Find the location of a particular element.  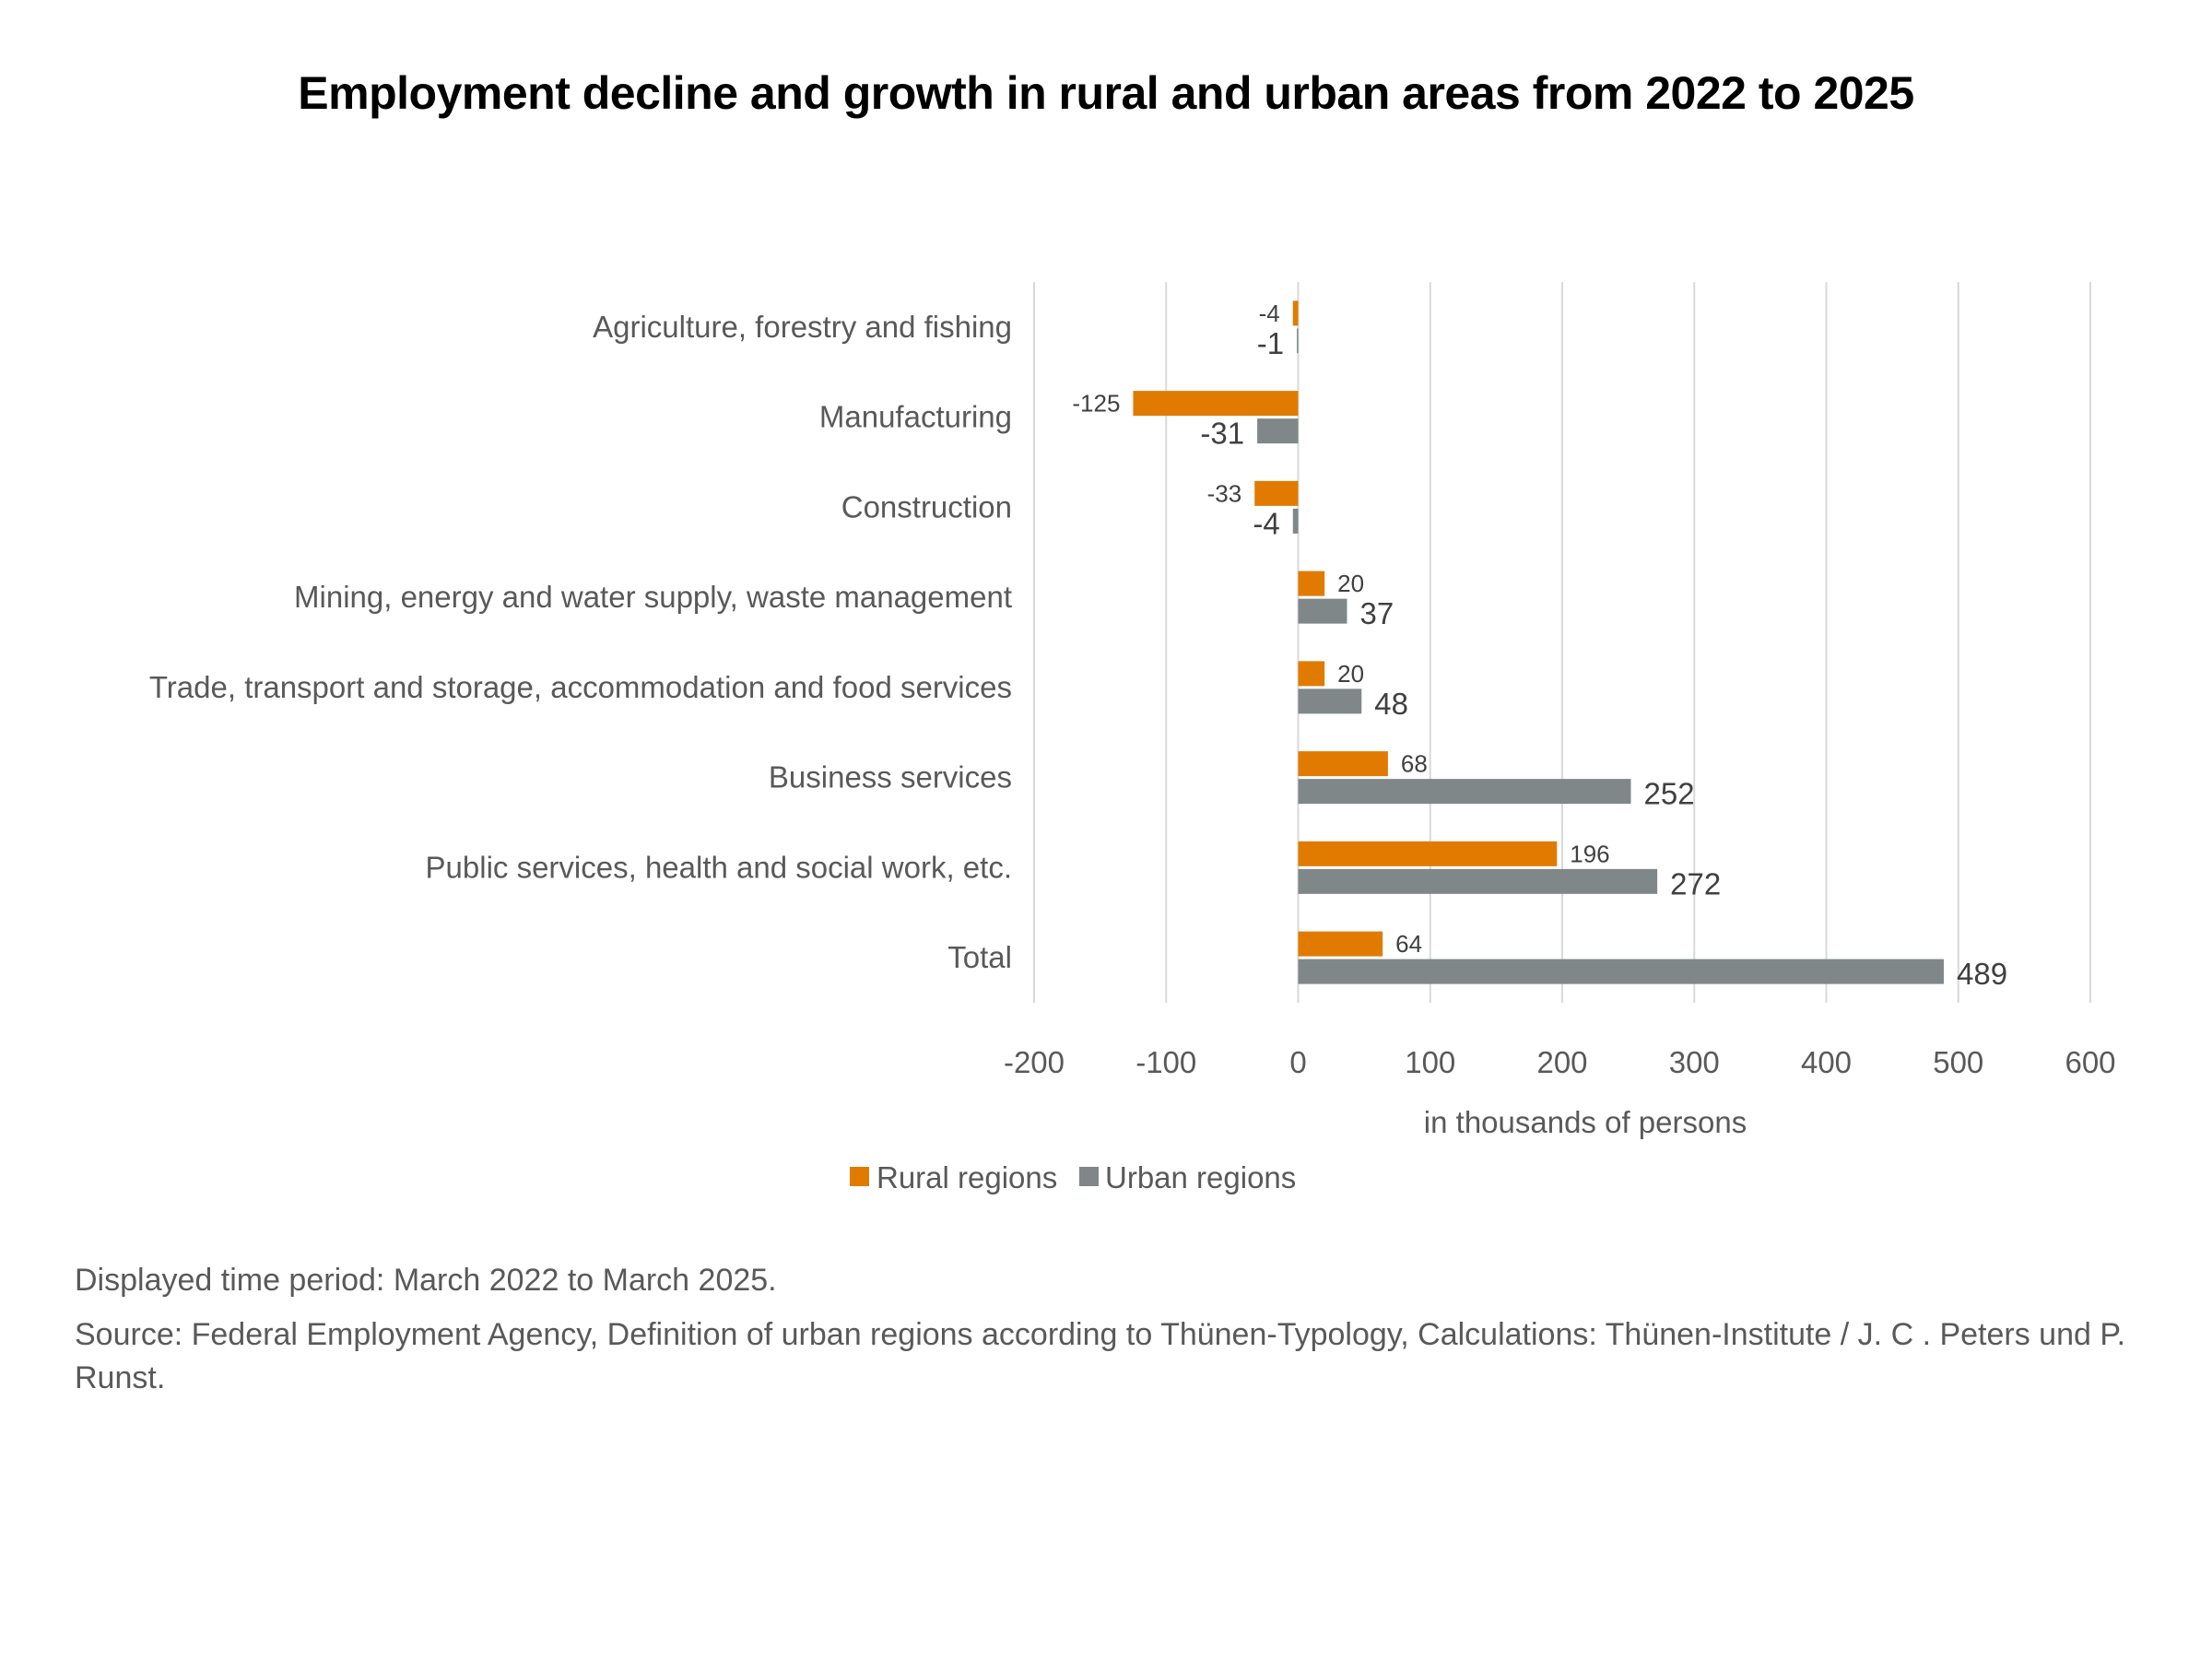

x-tick-label: 100 is located at coordinates (1430, 1062).